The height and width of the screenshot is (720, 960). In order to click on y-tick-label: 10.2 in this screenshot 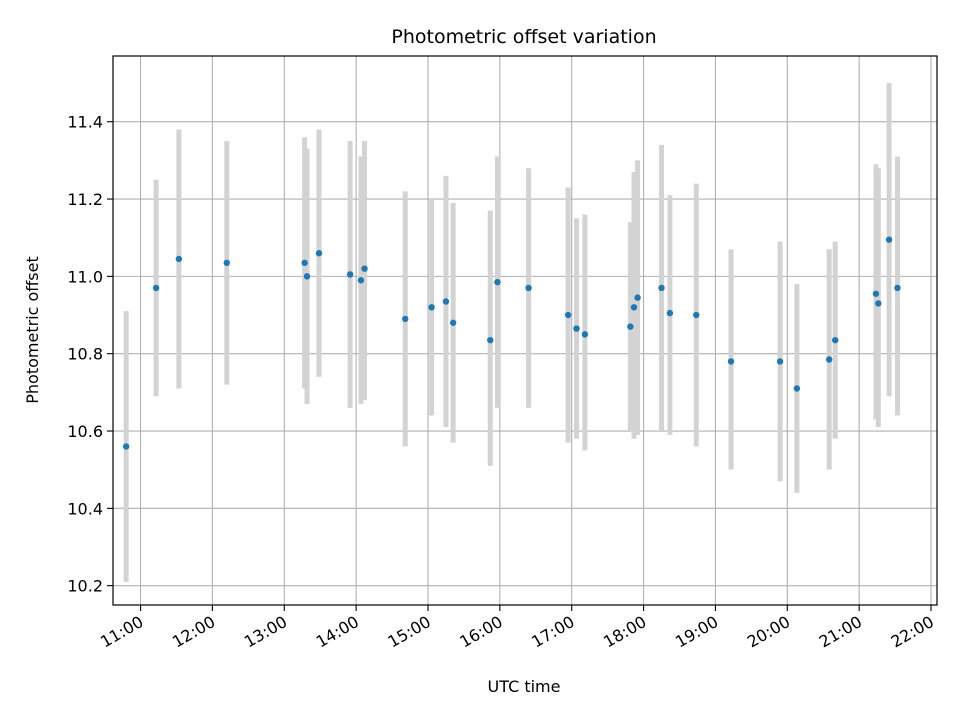, I will do `click(85, 586)`.